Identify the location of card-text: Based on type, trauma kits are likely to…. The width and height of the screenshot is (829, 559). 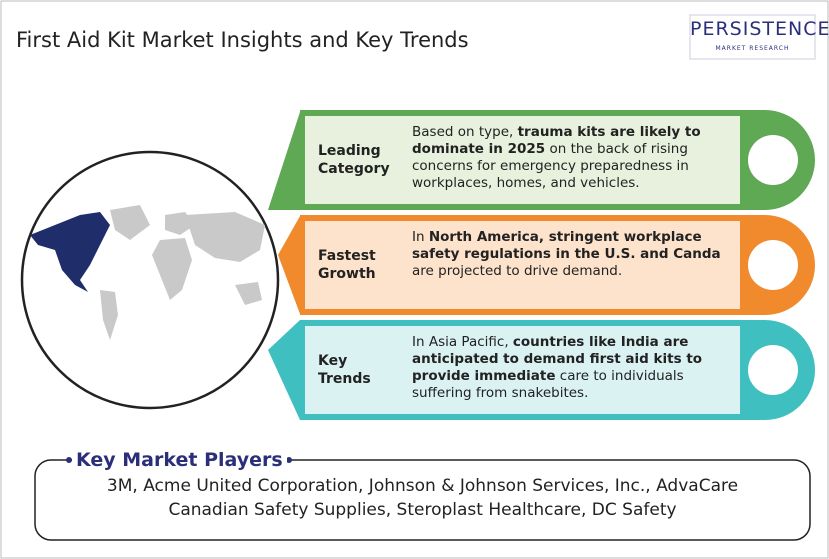
(572, 158).